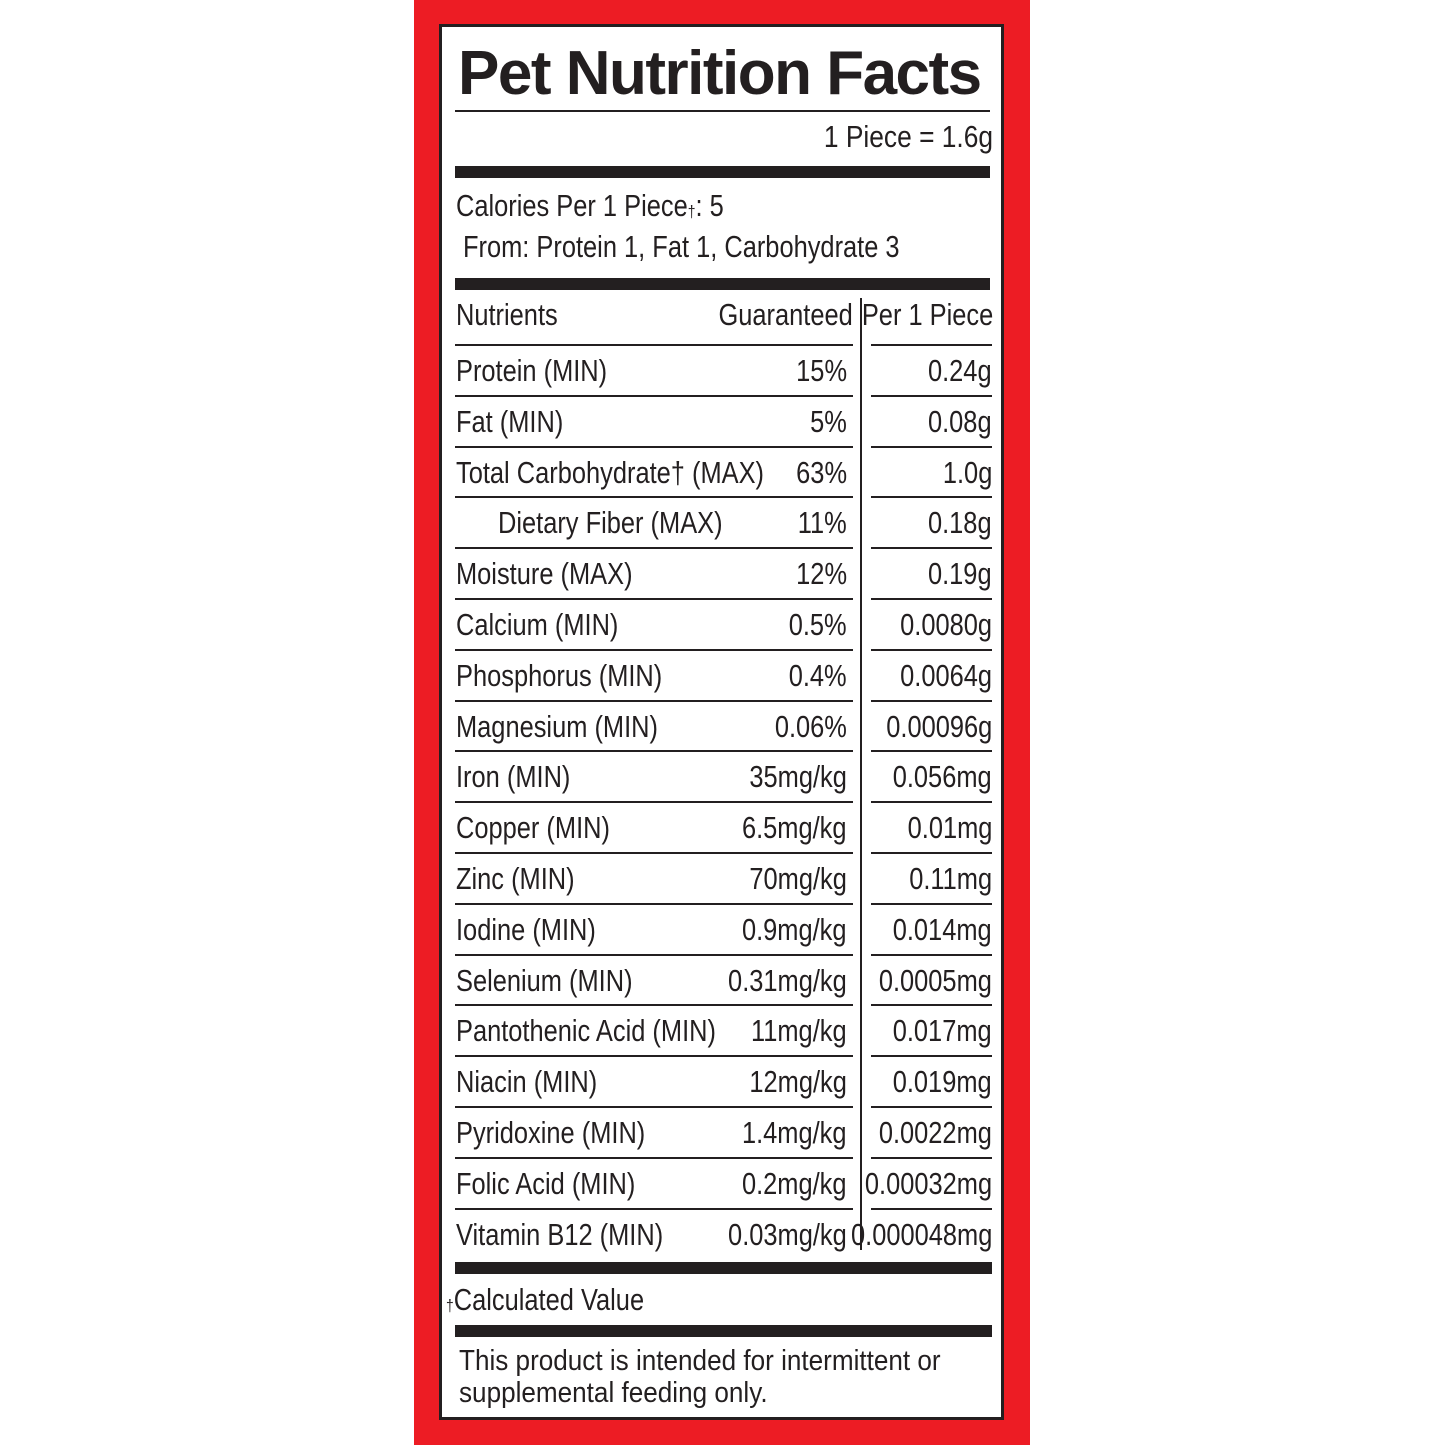 This screenshot has height=1445, width=1445. What do you see at coordinates (572, 205) in the screenshot?
I see `calories-label: Calories Per 1 Piece` at bounding box center [572, 205].